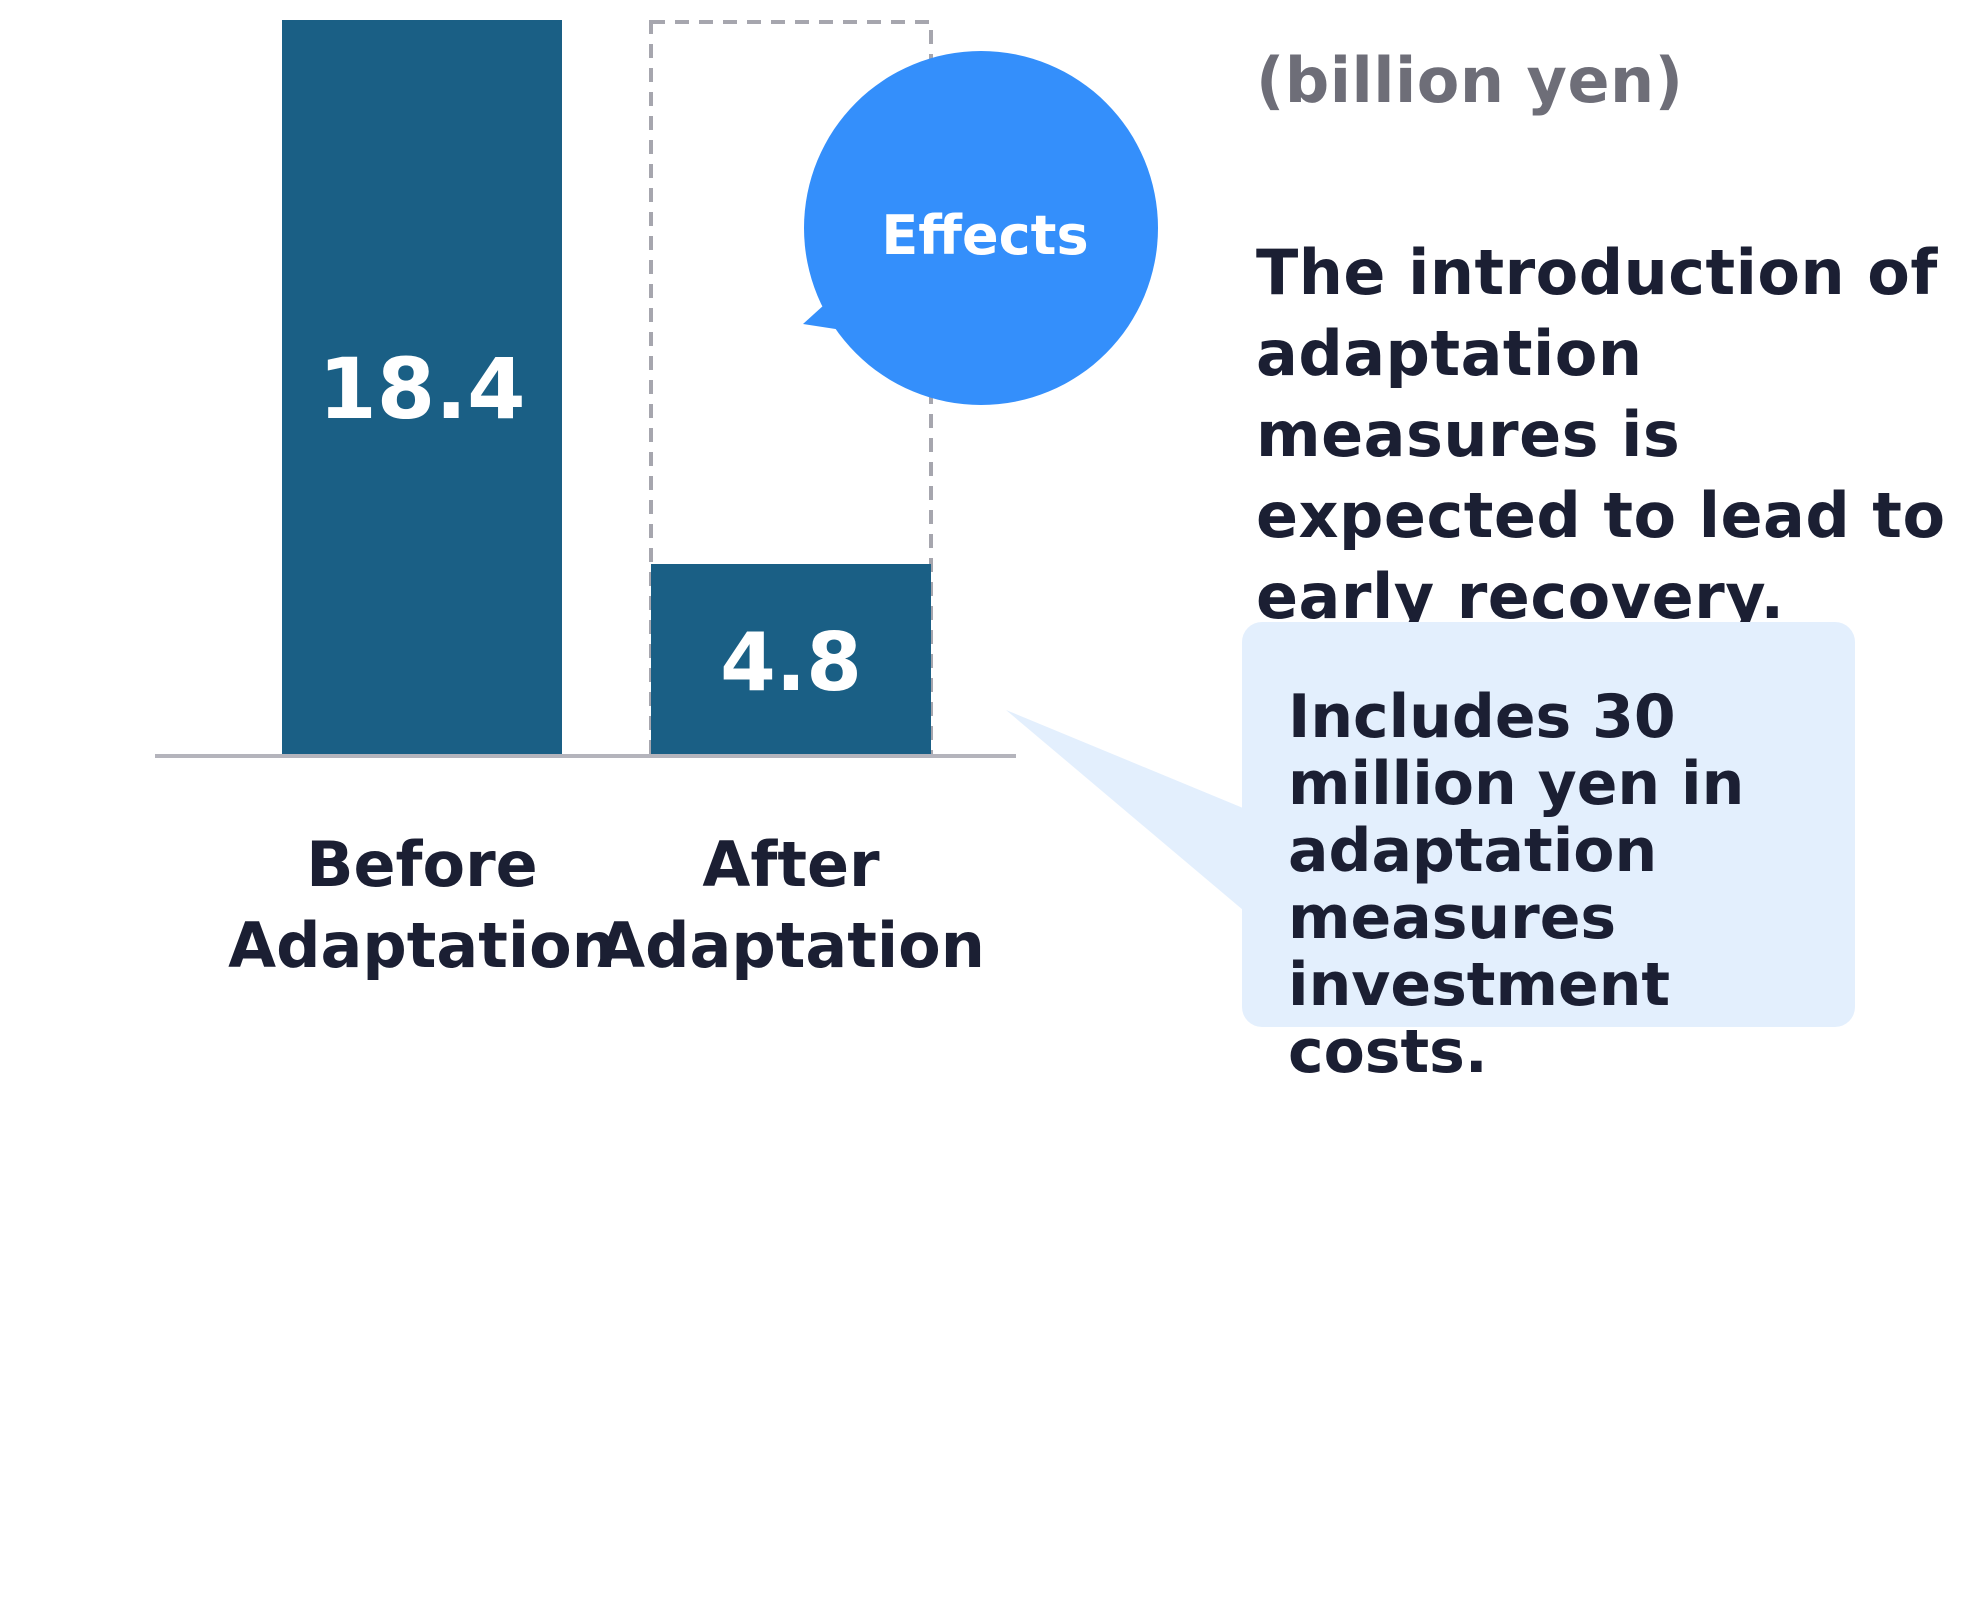 The height and width of the screenshot is (1604, 1980). I want to click on note-box, so click(1548, 824).